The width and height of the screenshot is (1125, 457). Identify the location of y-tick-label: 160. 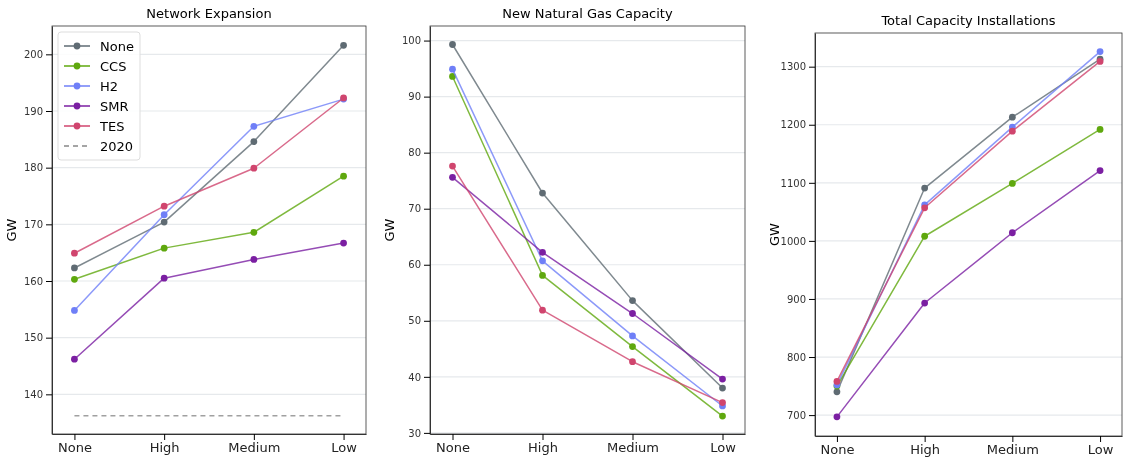
(33, 281).